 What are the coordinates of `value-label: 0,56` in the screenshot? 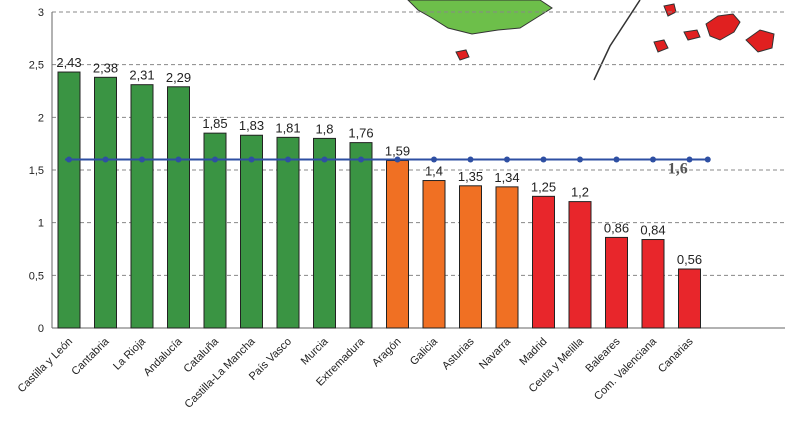 It's located at (689, 259).